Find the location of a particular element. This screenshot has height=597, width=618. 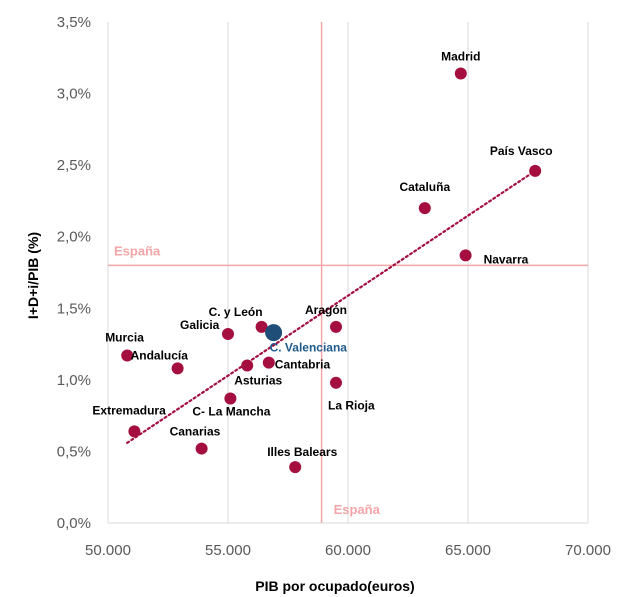

y-tick-label: 1,0% is located at coordinates (74, 380).